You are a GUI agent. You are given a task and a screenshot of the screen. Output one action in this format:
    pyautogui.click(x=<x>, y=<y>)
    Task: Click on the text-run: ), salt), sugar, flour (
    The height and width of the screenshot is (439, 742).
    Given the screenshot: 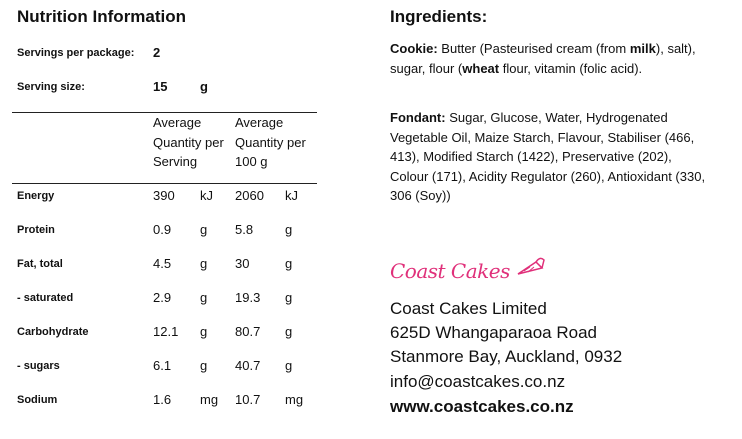 What is the action you would take?
    pyautogui.click(x=543, y=58)
    